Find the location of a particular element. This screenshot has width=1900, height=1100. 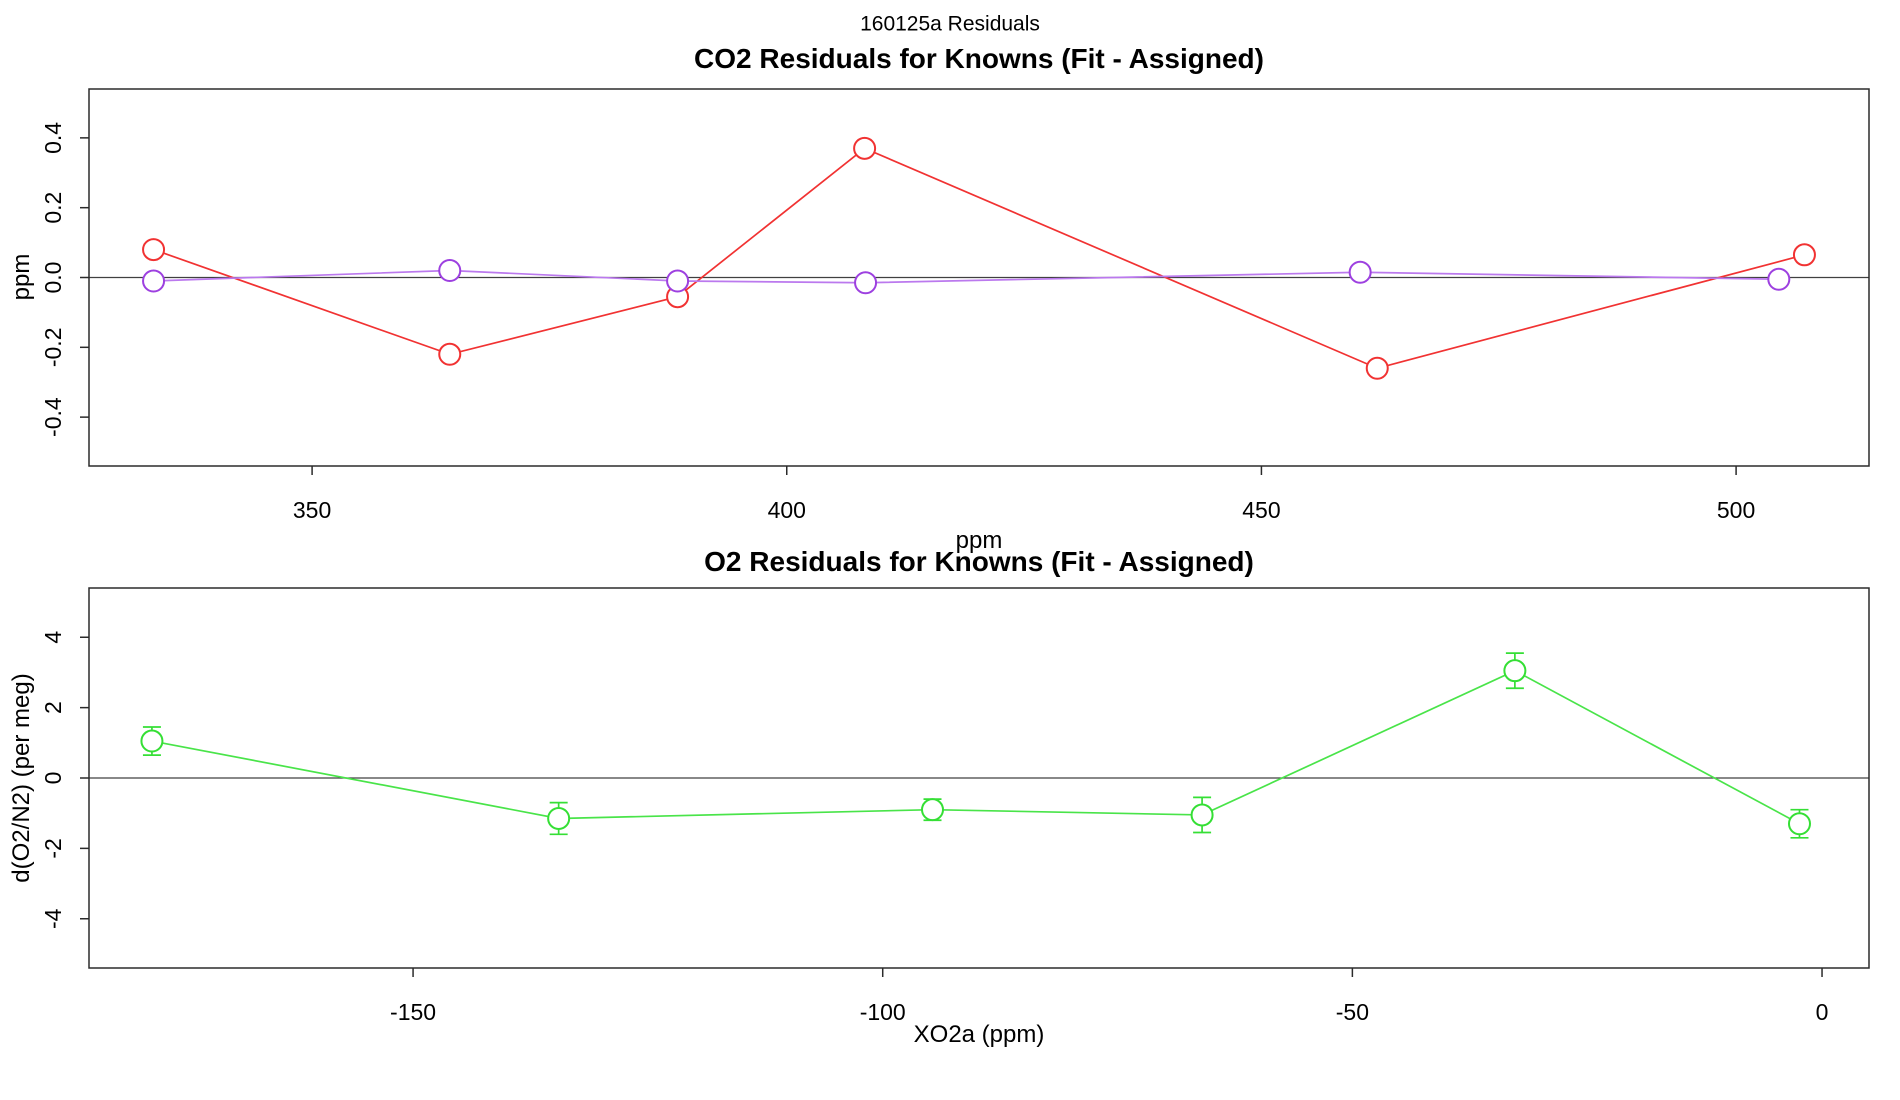

y-tick-label: 0.4 is located at coordinates (53, 138).